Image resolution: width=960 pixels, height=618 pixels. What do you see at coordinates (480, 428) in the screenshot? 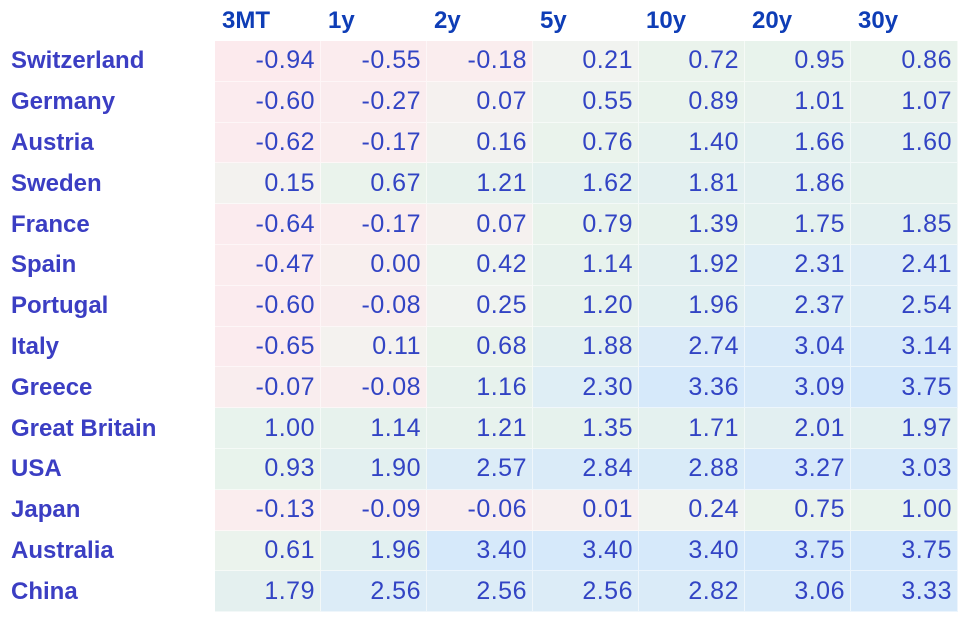
I see `yield-cell: 1.21` at bounding box center [480, 428].